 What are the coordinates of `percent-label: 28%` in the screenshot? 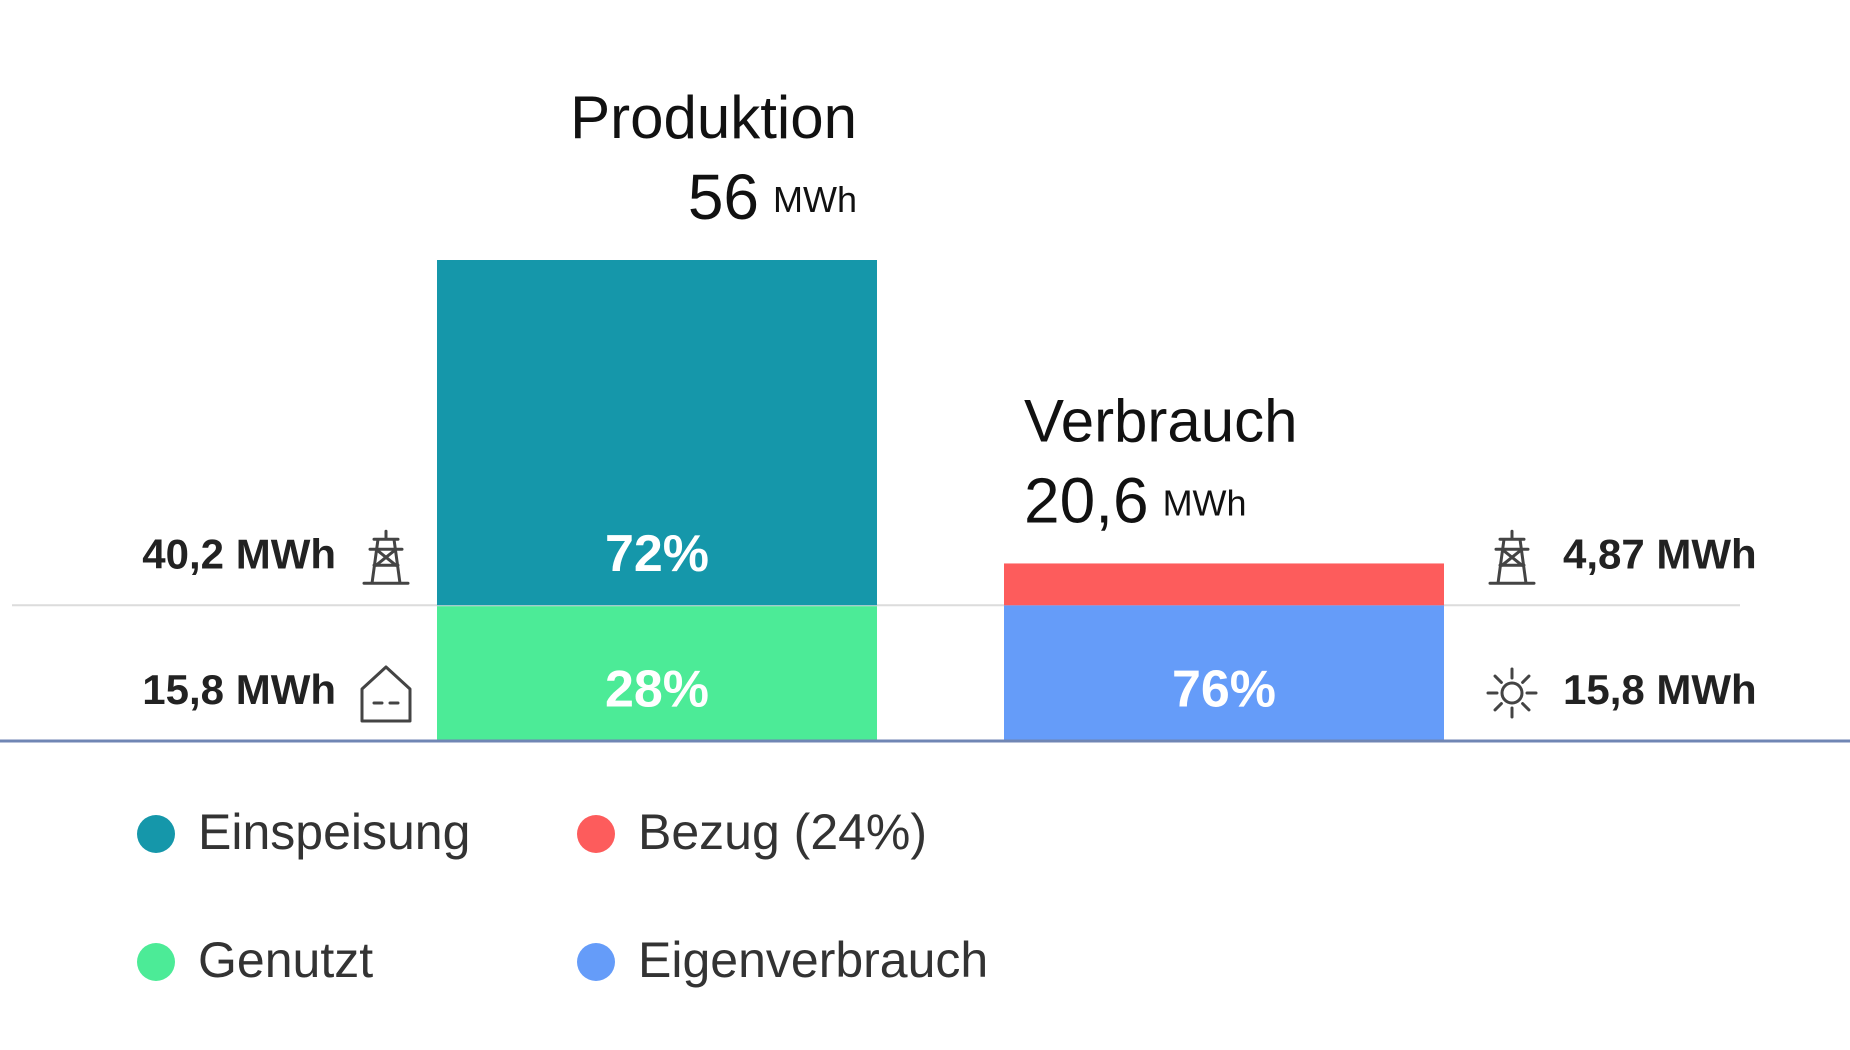 It's located at (657, 690).